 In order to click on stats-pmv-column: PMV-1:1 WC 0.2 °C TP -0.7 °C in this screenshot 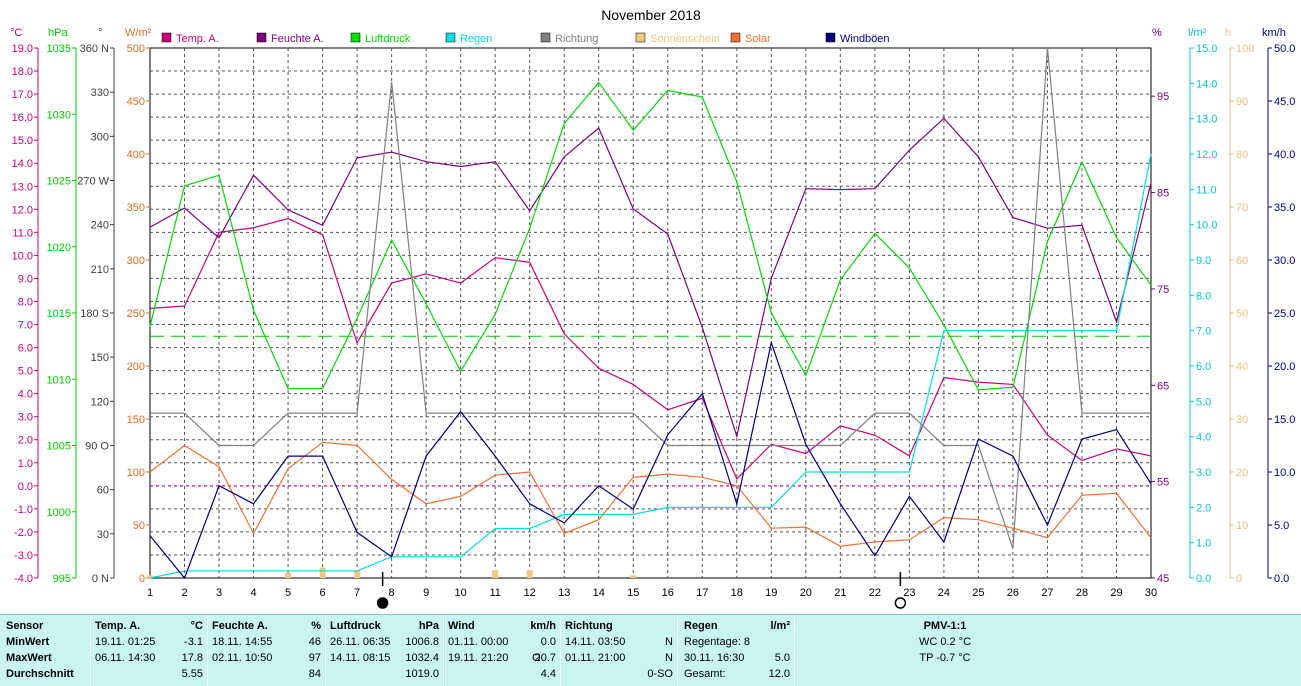, I will do `click(1047, 650)`.